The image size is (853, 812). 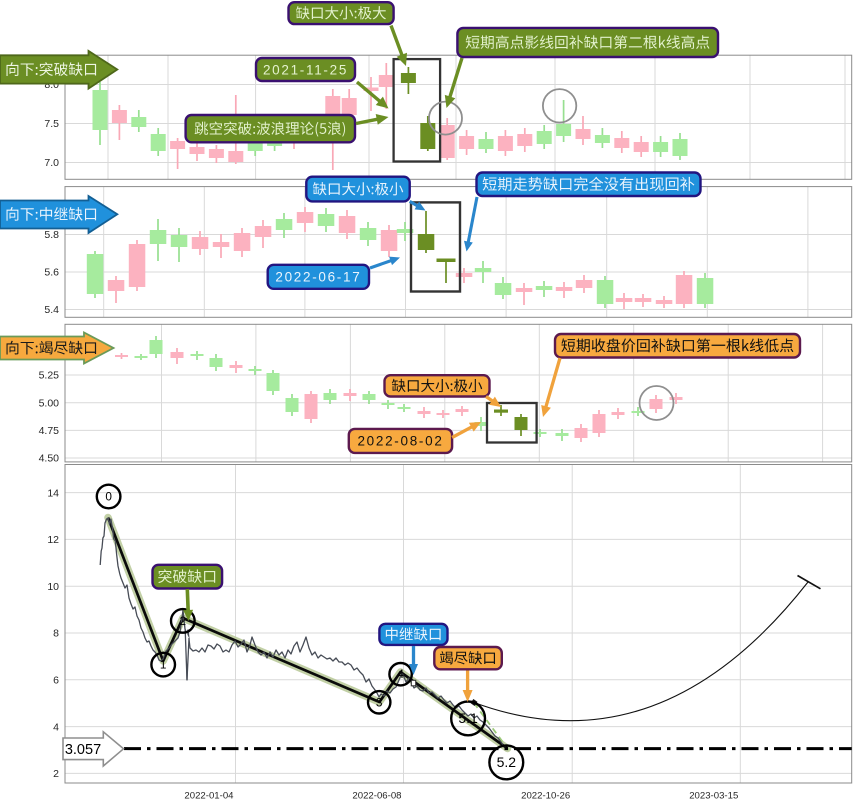 What do you see at coordinates (376, 796) in the screenshot?
I see `svg-text: 2022-06-08` at bounding box center [376, 796].